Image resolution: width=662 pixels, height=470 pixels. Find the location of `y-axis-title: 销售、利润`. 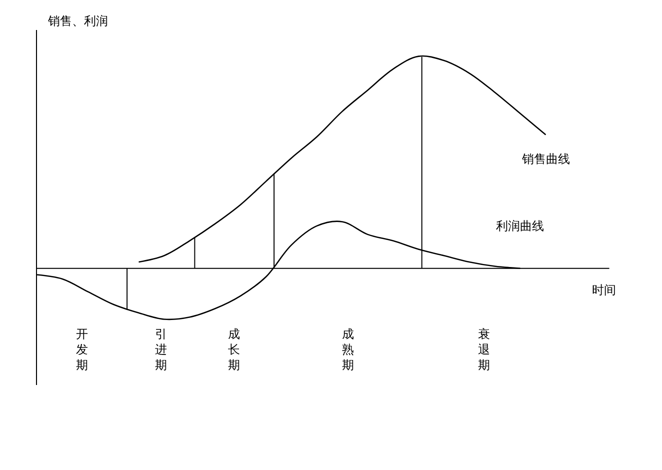

y-axis-title: 销售、利润 is located at coordinates (77, 21).